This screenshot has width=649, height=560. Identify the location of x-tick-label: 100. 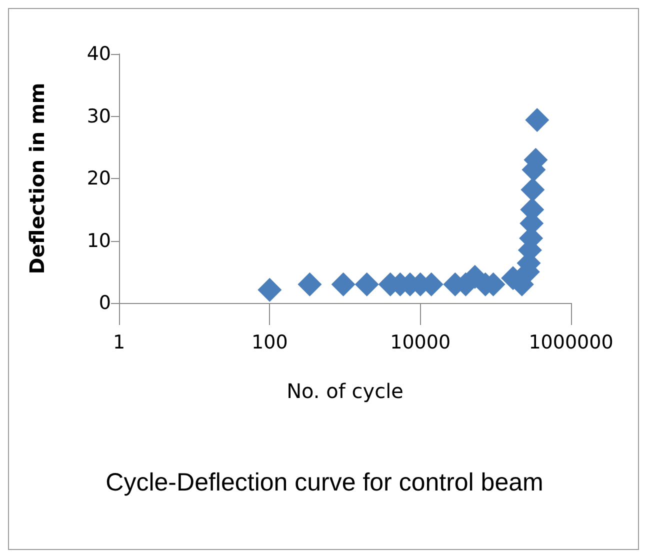
(270, 343).